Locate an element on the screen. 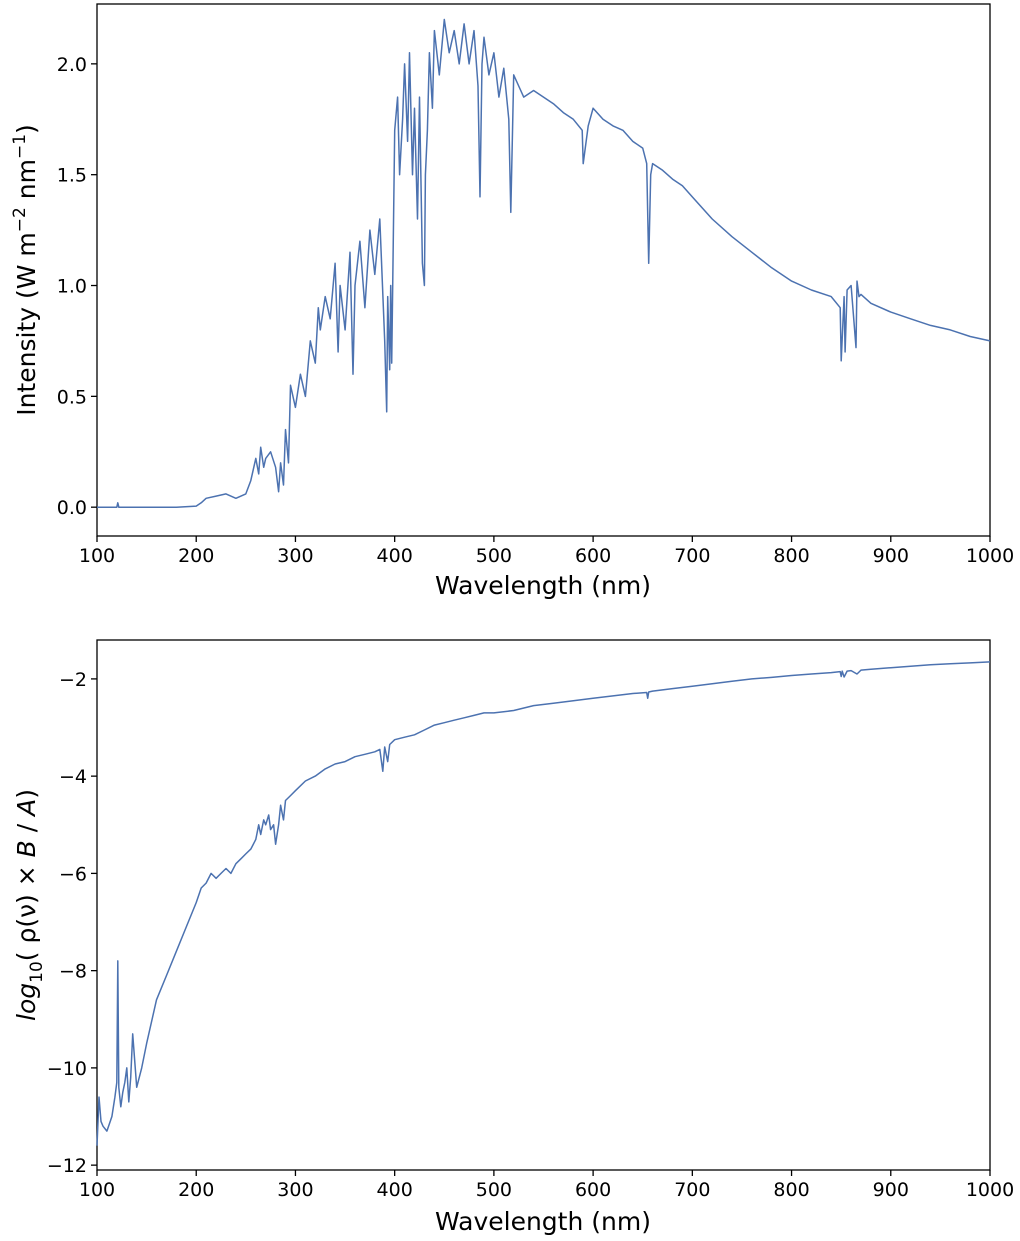  intensity-x-tick-label: 500 is located at coordinates (494, 556).